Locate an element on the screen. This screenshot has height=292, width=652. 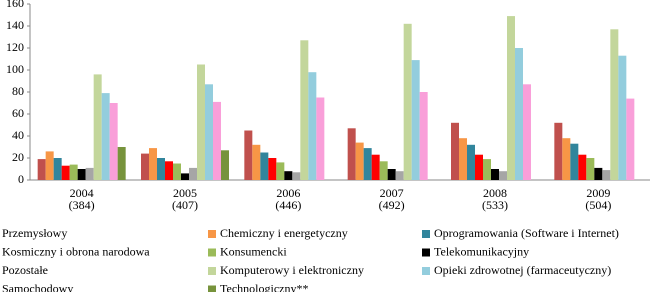
legend-label: Konsumencki is located at coordinates (253, 251).